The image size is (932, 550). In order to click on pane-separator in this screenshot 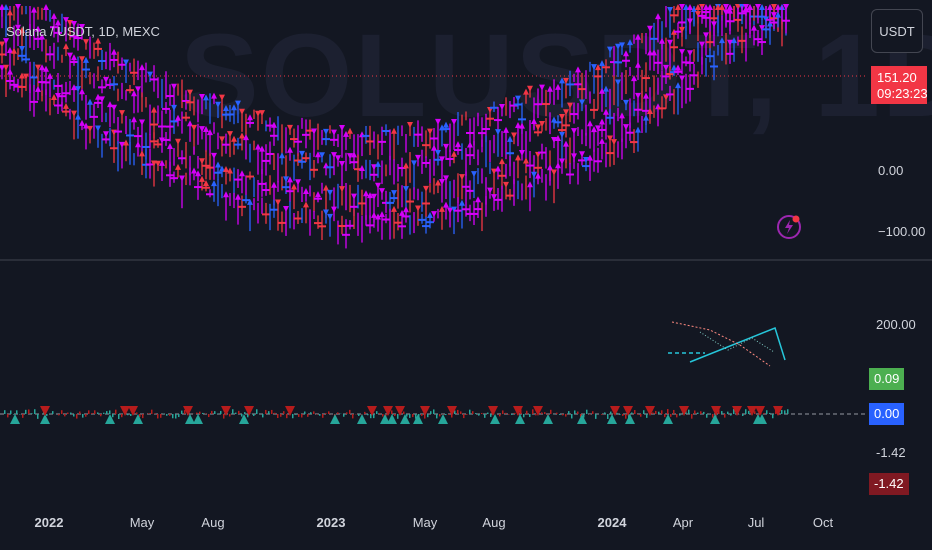, I will do `click(466, 260)`.